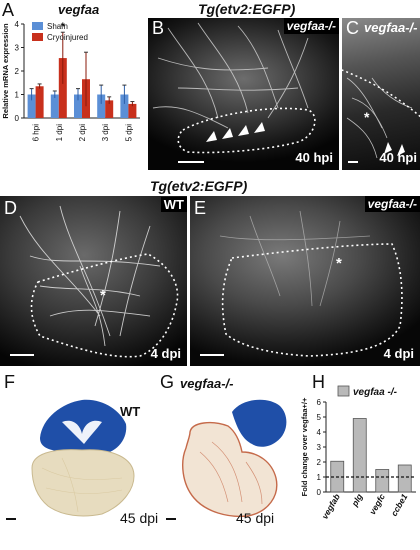  What do you see at coordinates (67, 37) in the screenshot?
I see `chart-a-legend-label: Cryoinjured` at bounding box center [67, 37].